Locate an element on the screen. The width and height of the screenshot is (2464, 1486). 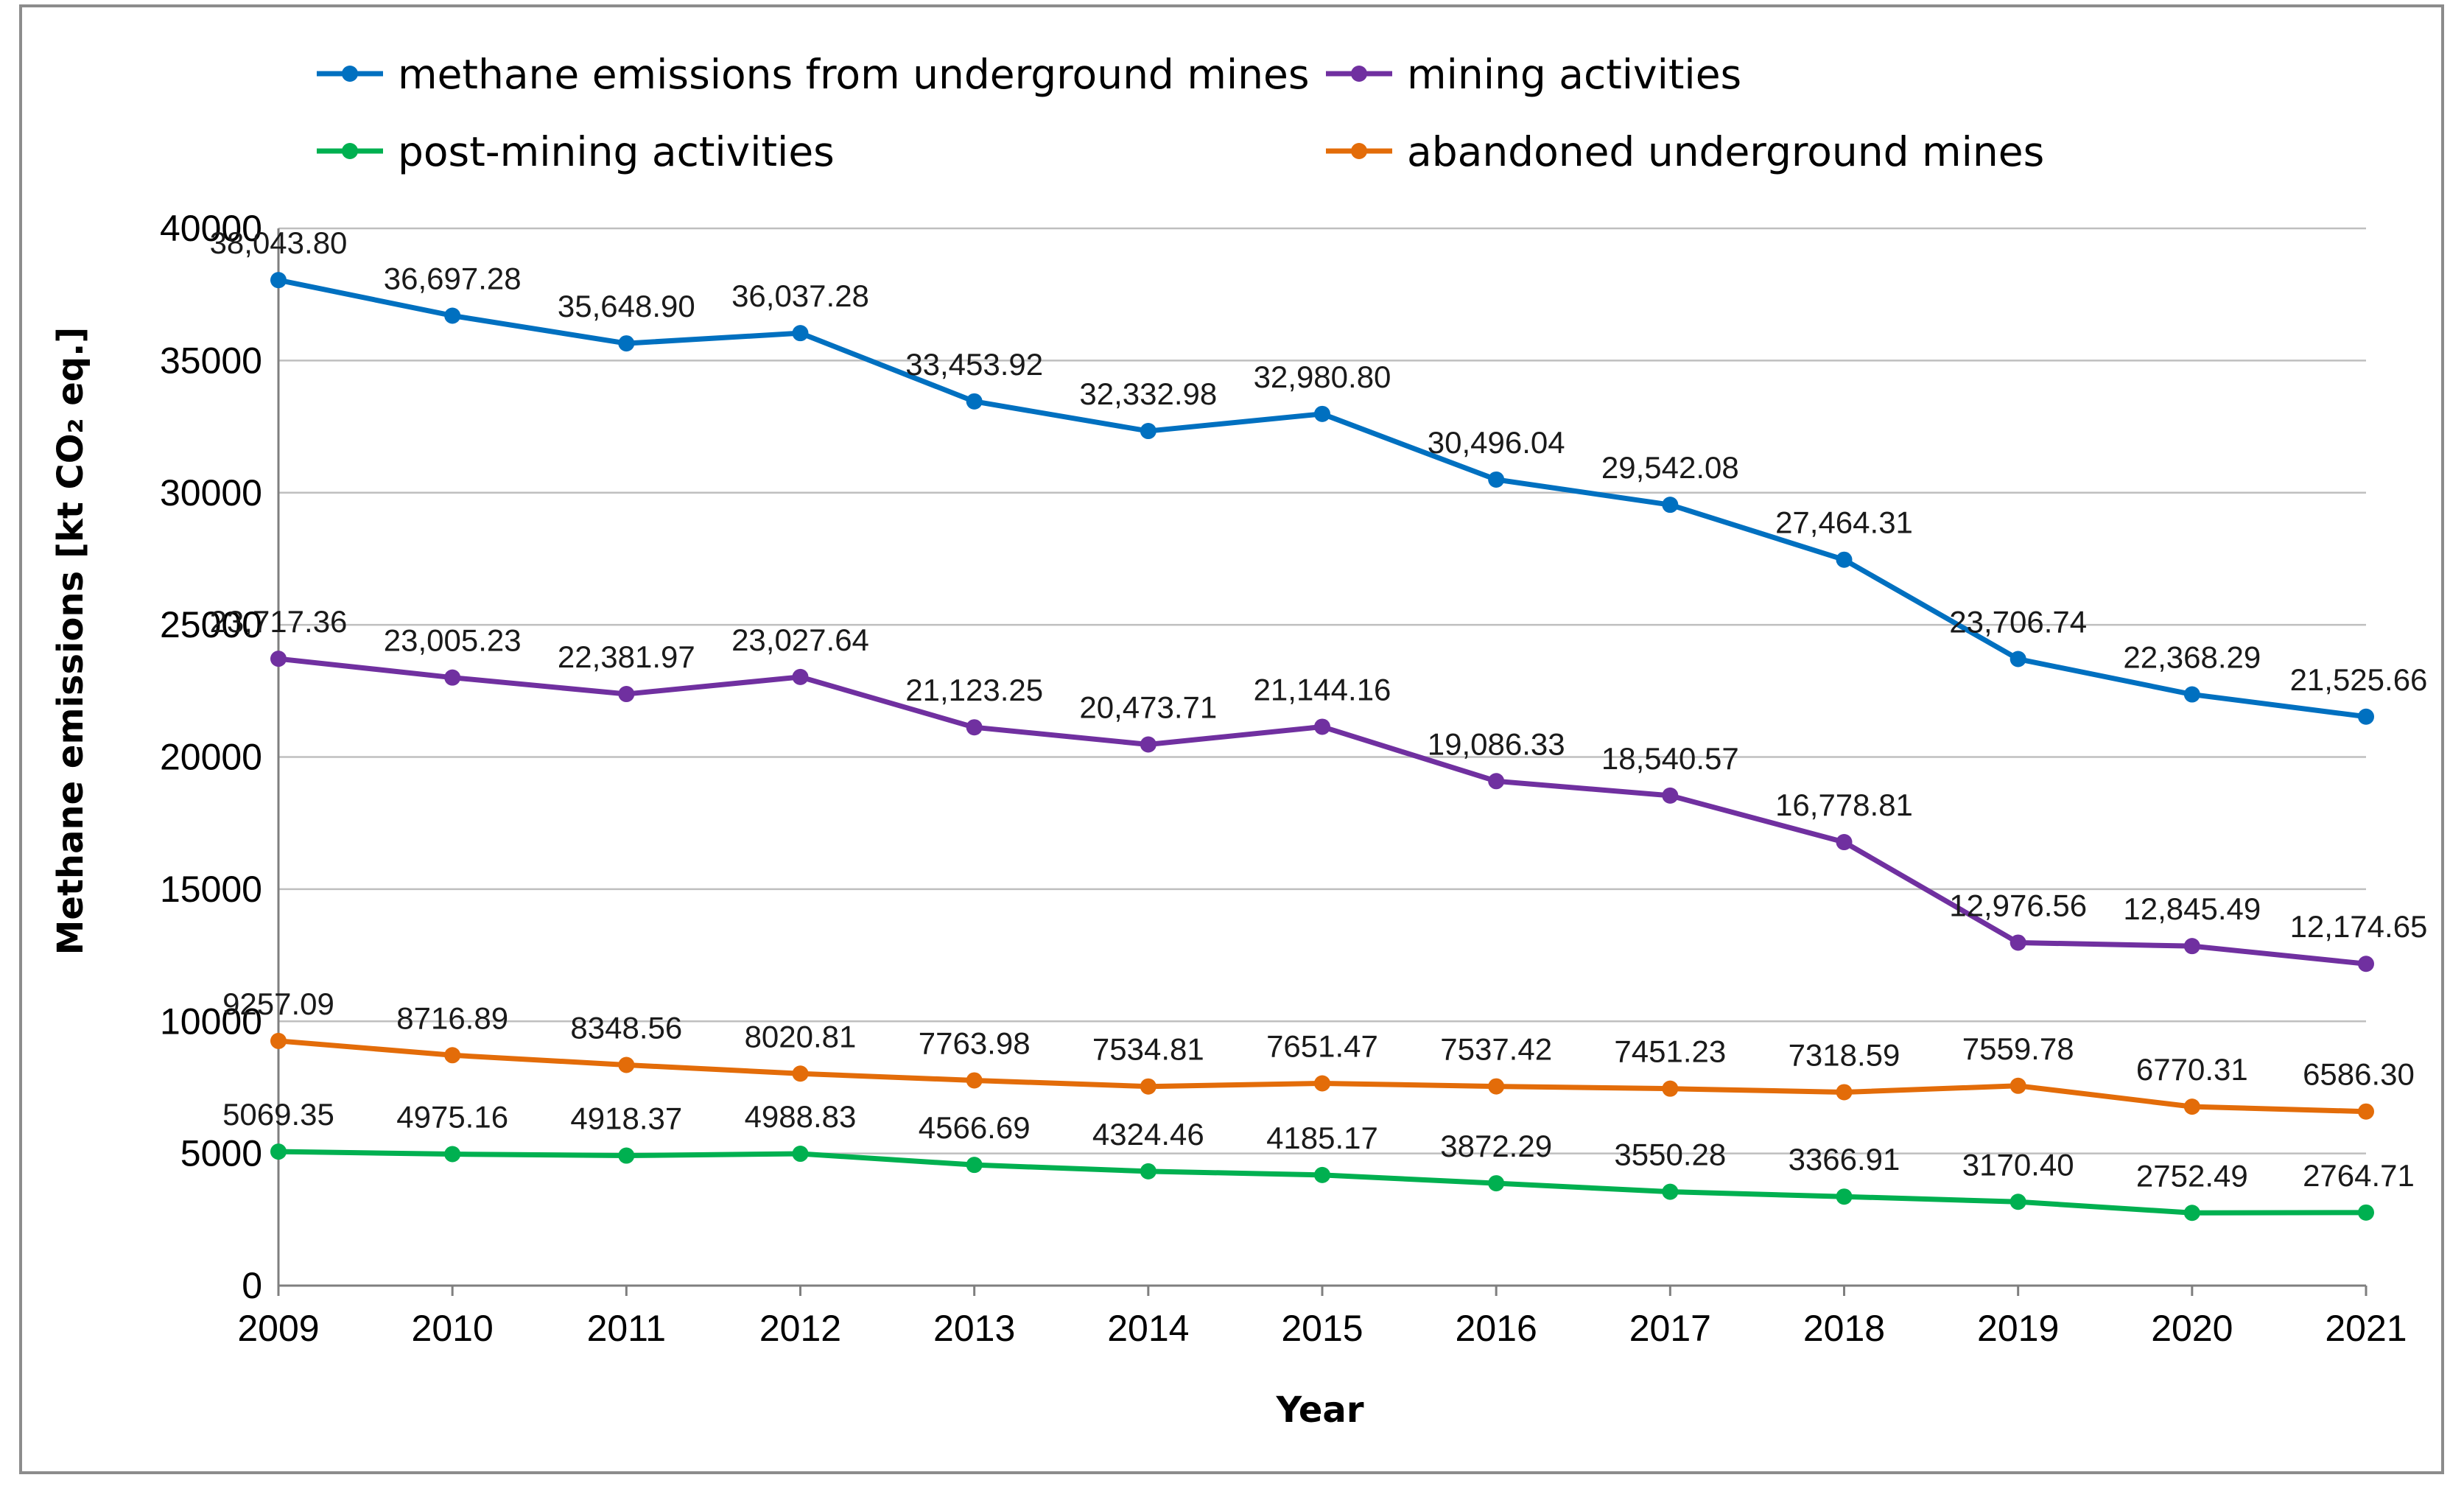
data-label: 4975.16 is located at coordinates (452, 1117).